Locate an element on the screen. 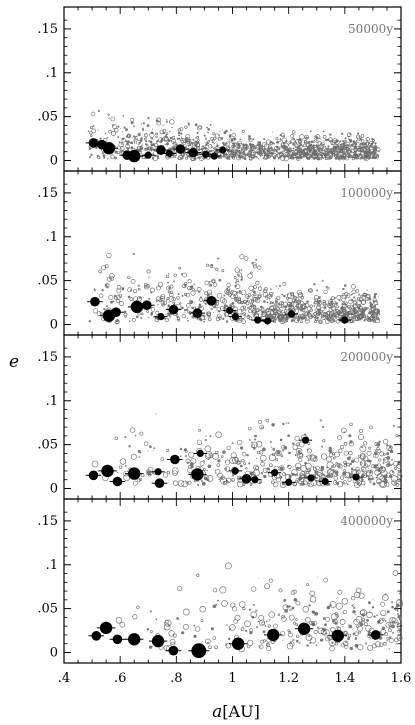  panel-time-label: 50000y is located at coordinates (370, 29).